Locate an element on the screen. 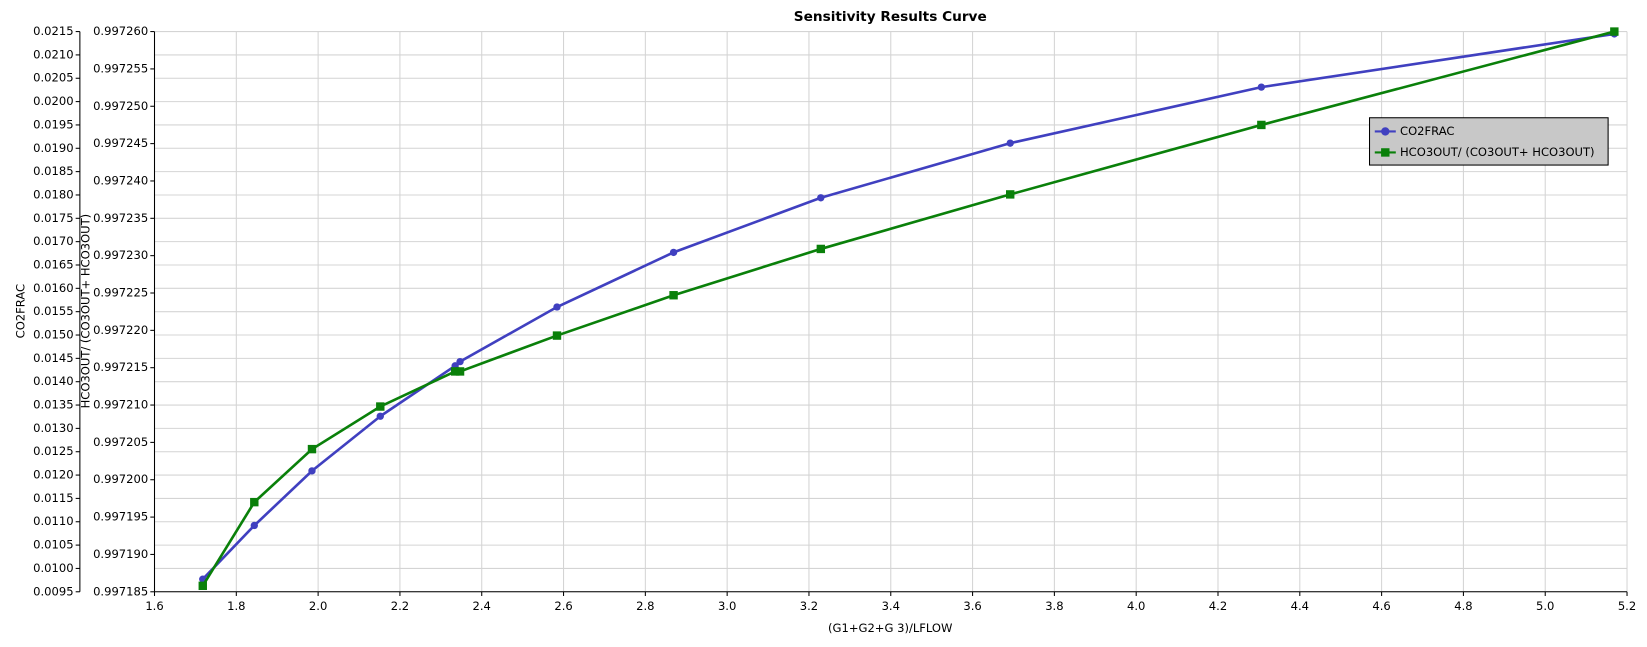 The image size is (1647, 647). legend-box is located at coordinates (1488, 141).